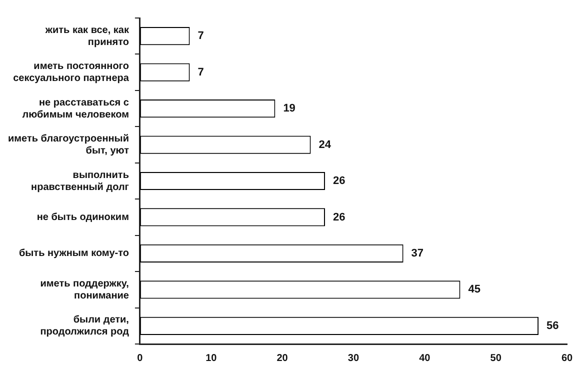  I want to click on x-tick-label: 60, so click(567, 358).